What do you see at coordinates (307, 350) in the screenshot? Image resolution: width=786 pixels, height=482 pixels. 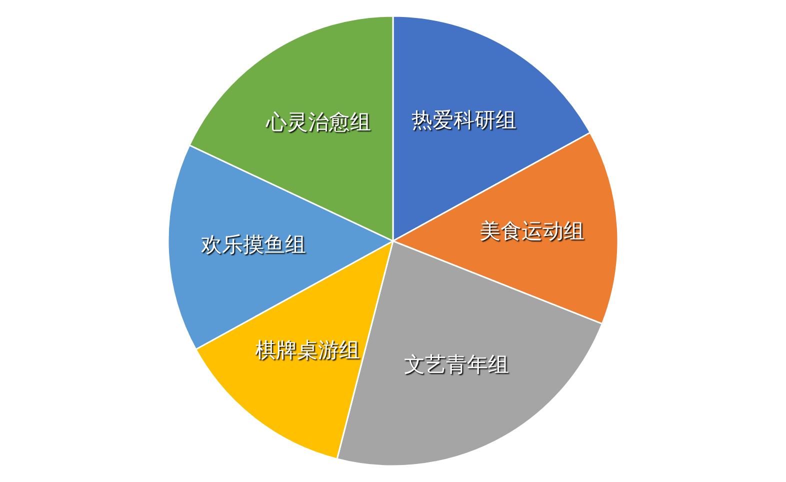 I see `slice-label: 棋牌桌游组` at bounding box center [307, 350].